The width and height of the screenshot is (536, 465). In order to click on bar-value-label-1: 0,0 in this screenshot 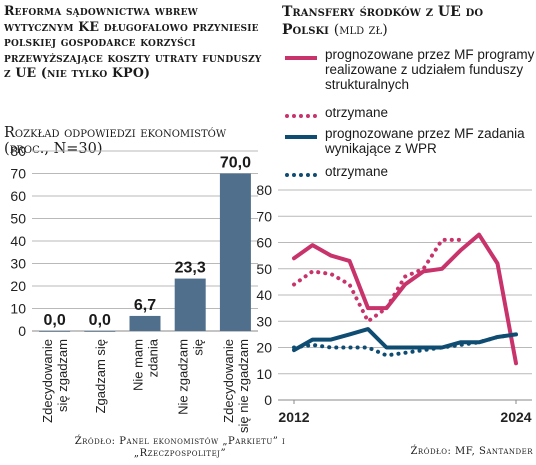, I will do `click(100, 320)`.